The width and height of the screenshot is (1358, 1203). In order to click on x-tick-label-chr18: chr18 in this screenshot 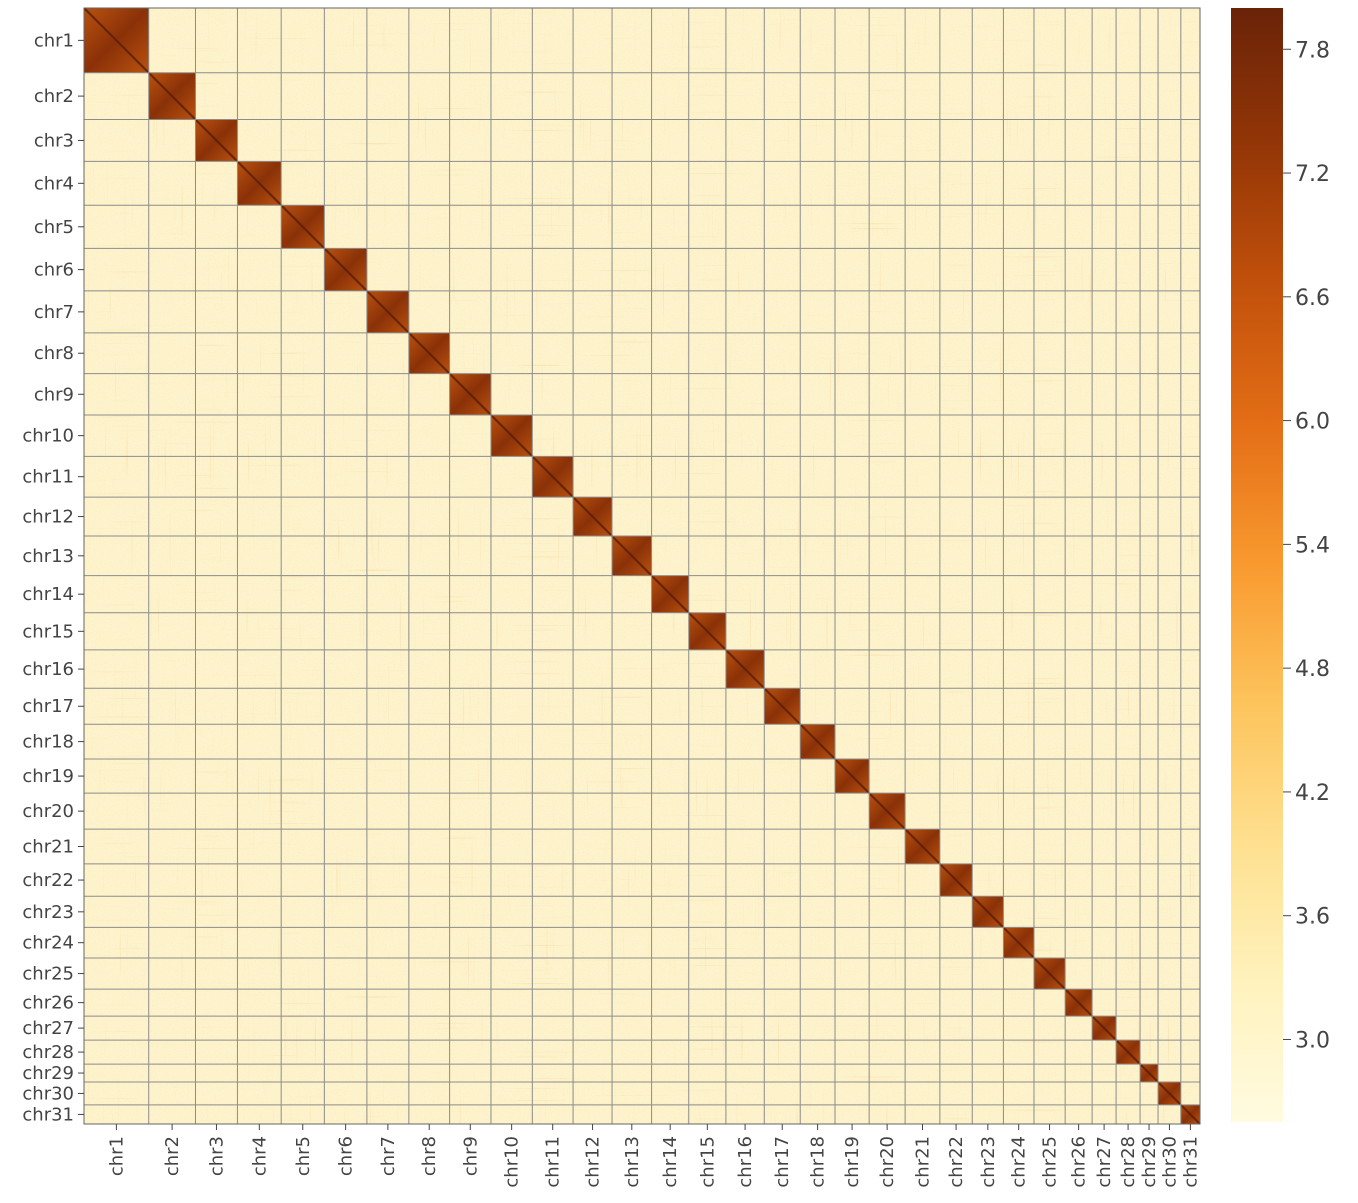, I will do `click(818, 1162)`.